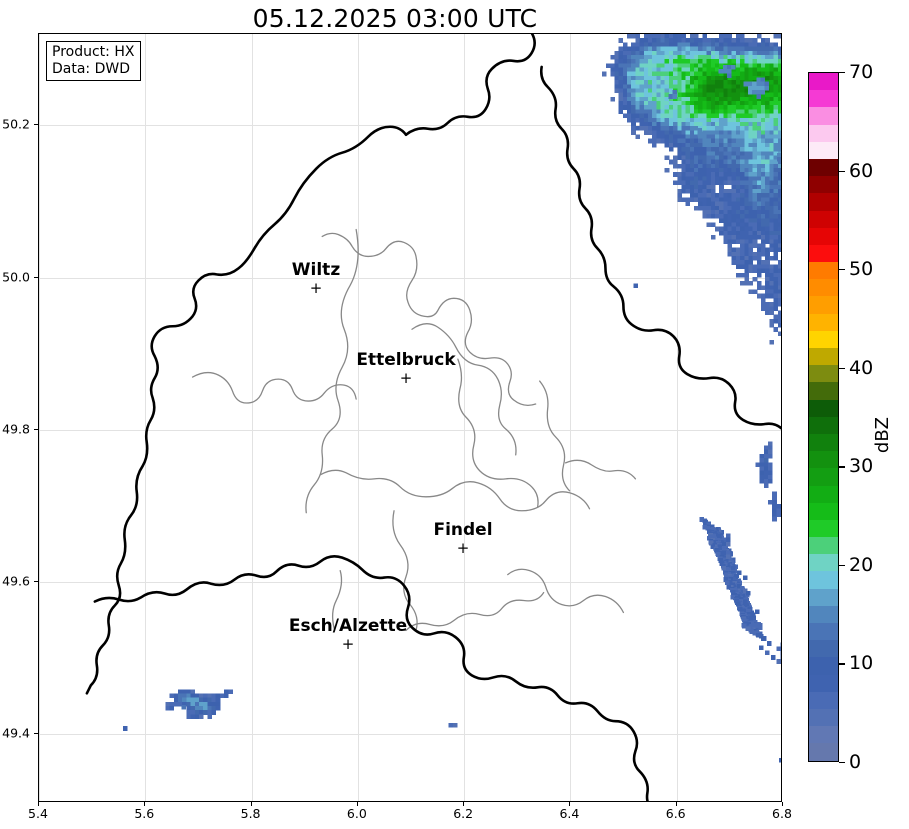 Image resolution: width=909 pixels, height=829 pixels. I want to click on y-axis-tick-label: 49.6, so click(16, 581).